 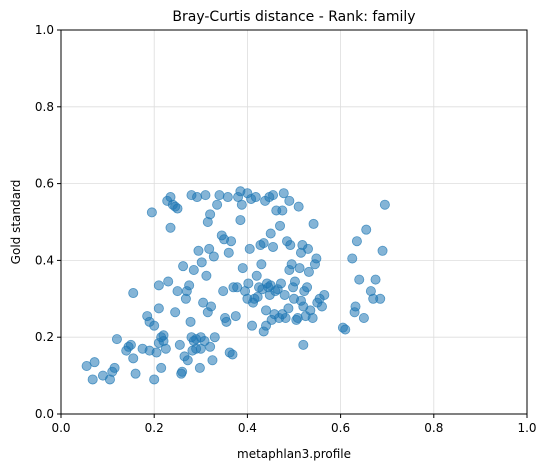 What do you see at coordinates (44, 337) in the screenshot?
I see `y-tick-label: 0.2` at bounding box center [44, 337].